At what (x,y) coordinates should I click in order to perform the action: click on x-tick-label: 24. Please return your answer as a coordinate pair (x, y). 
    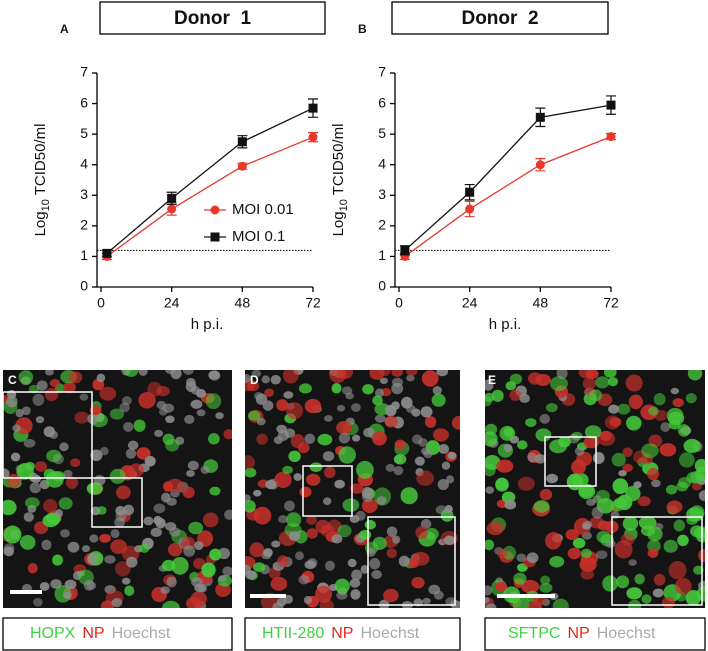
    Looking at the image, I should click on (470, 303).